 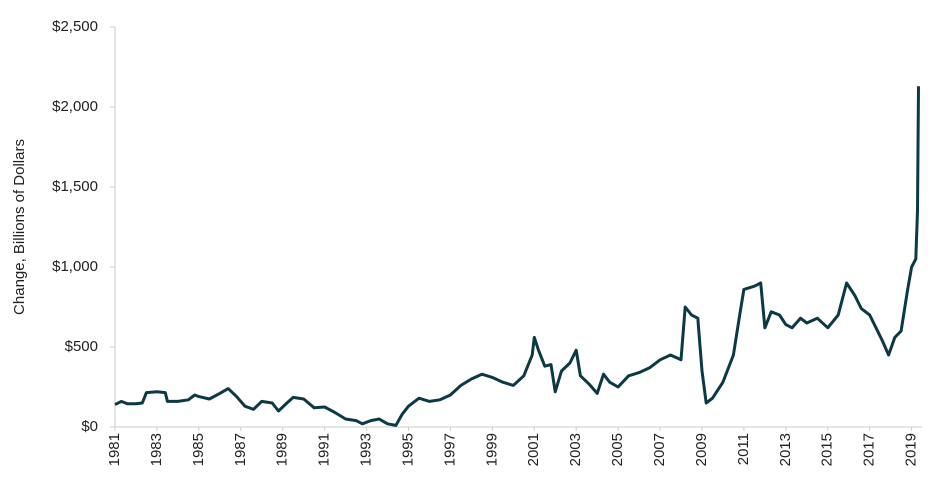 I want to click on x-tick-label: 2019, so click(x=911, y=449).